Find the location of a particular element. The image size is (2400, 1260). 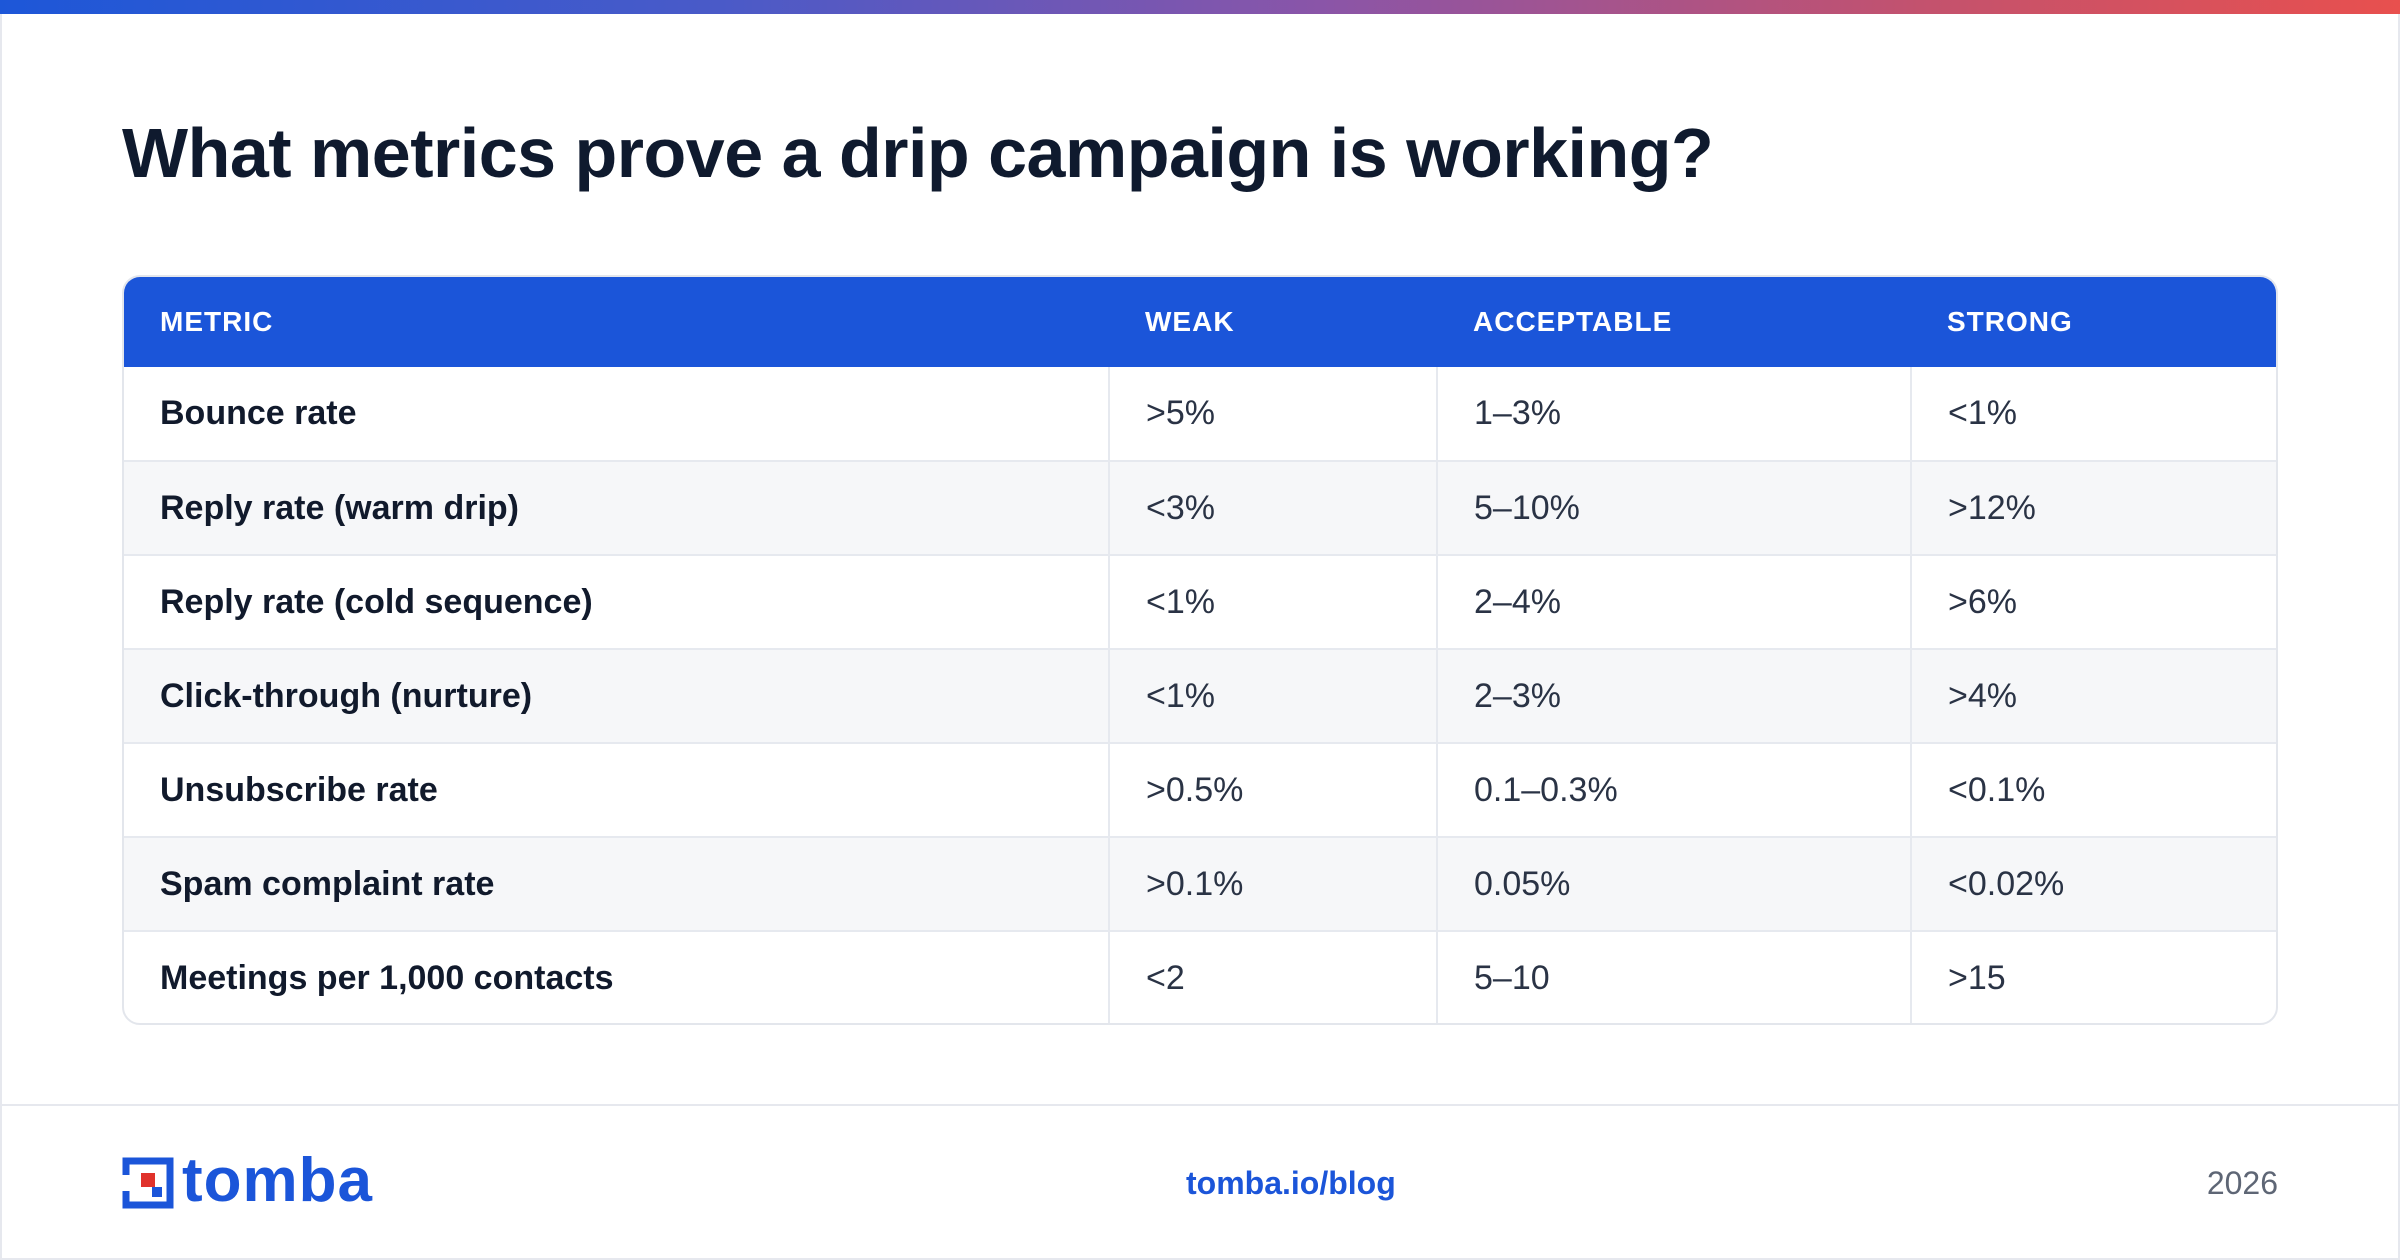

weak-cell: >0.5% is located at coordinates (1272, 790).